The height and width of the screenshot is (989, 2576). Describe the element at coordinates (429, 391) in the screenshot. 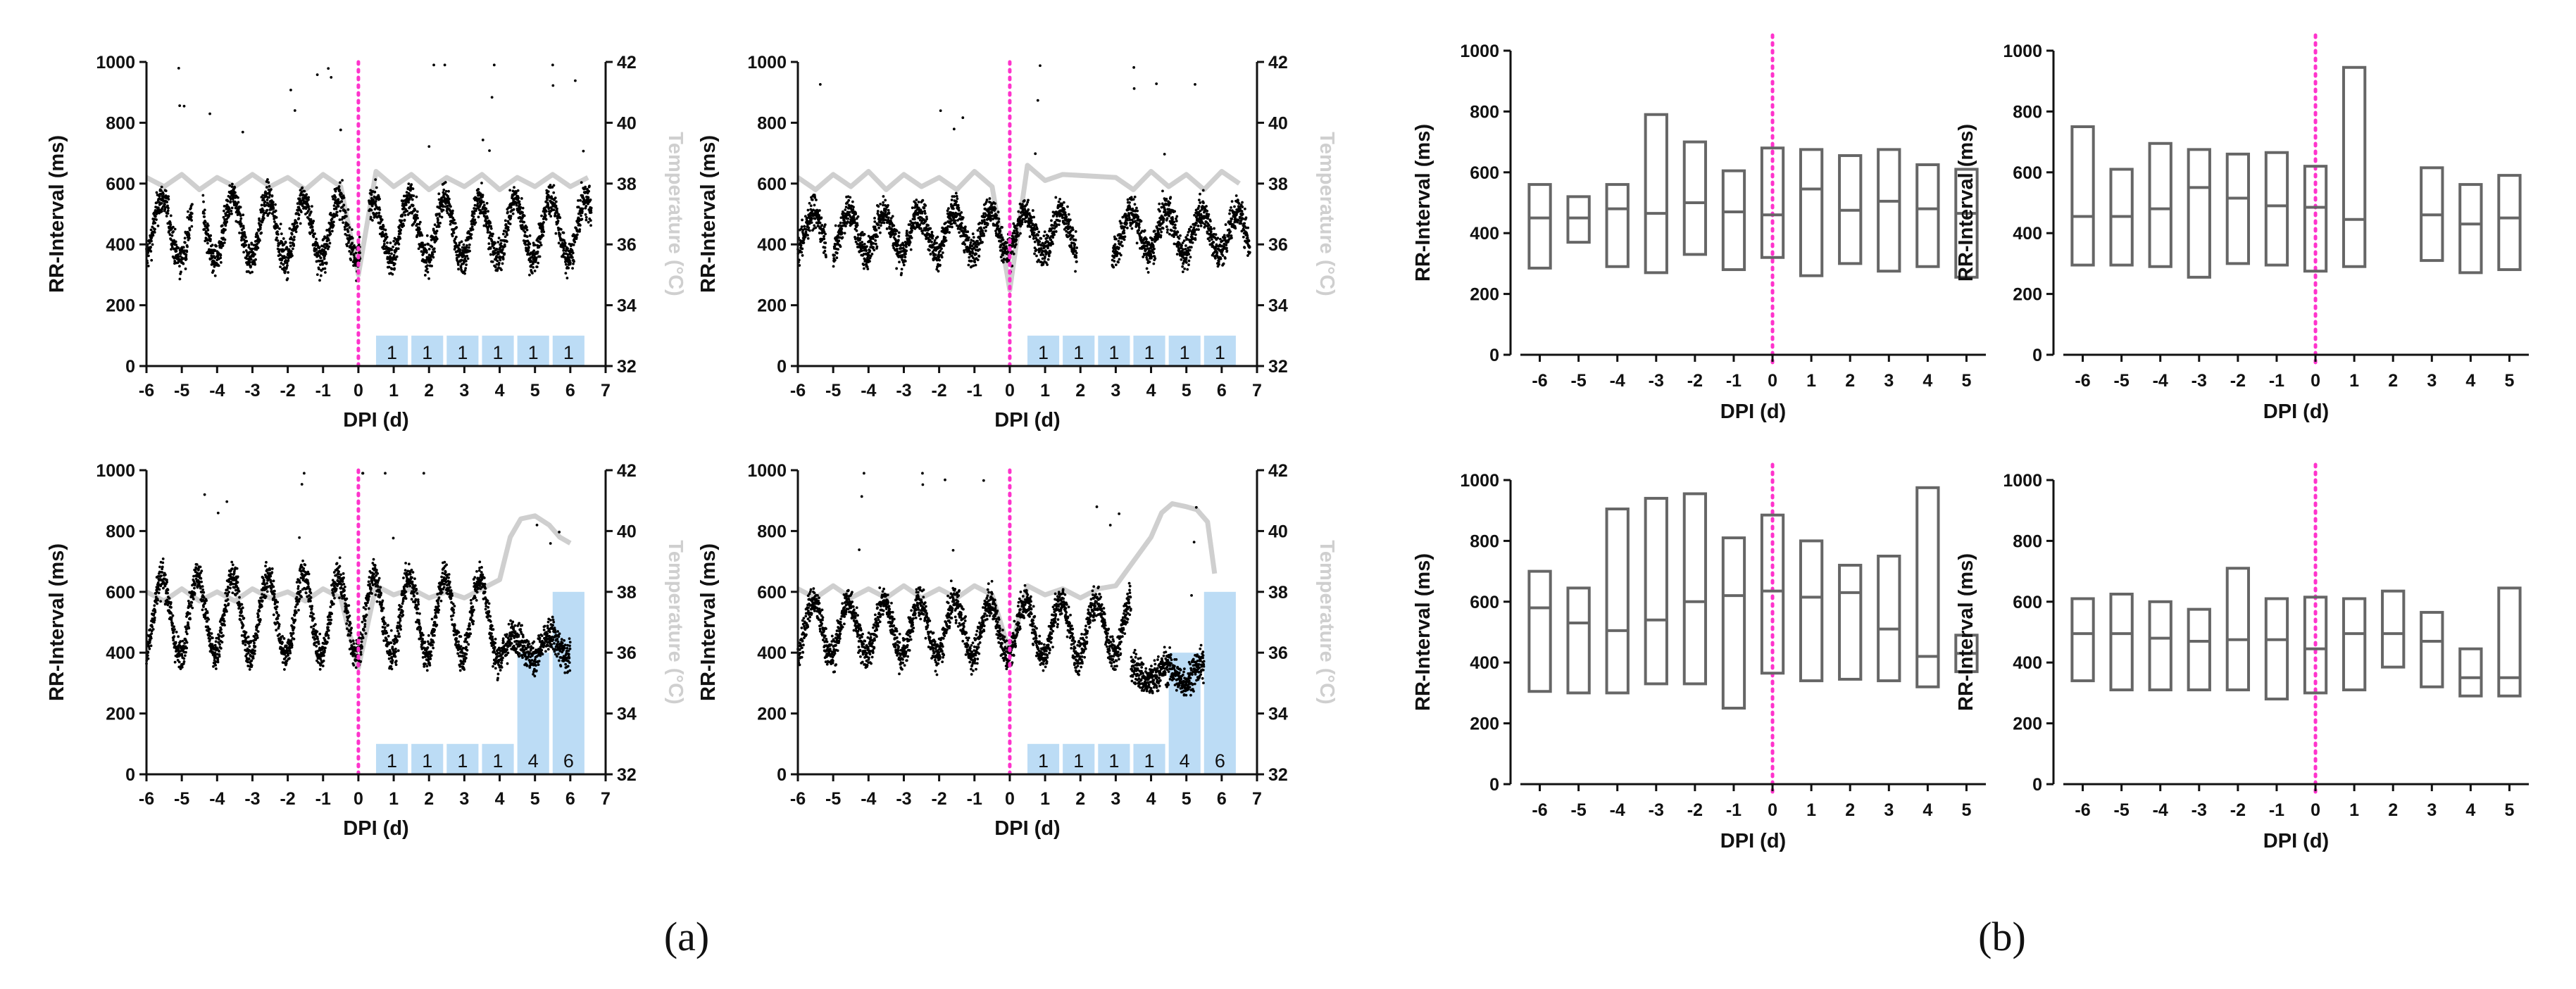

I see `x-tick-label: 2` at that location.